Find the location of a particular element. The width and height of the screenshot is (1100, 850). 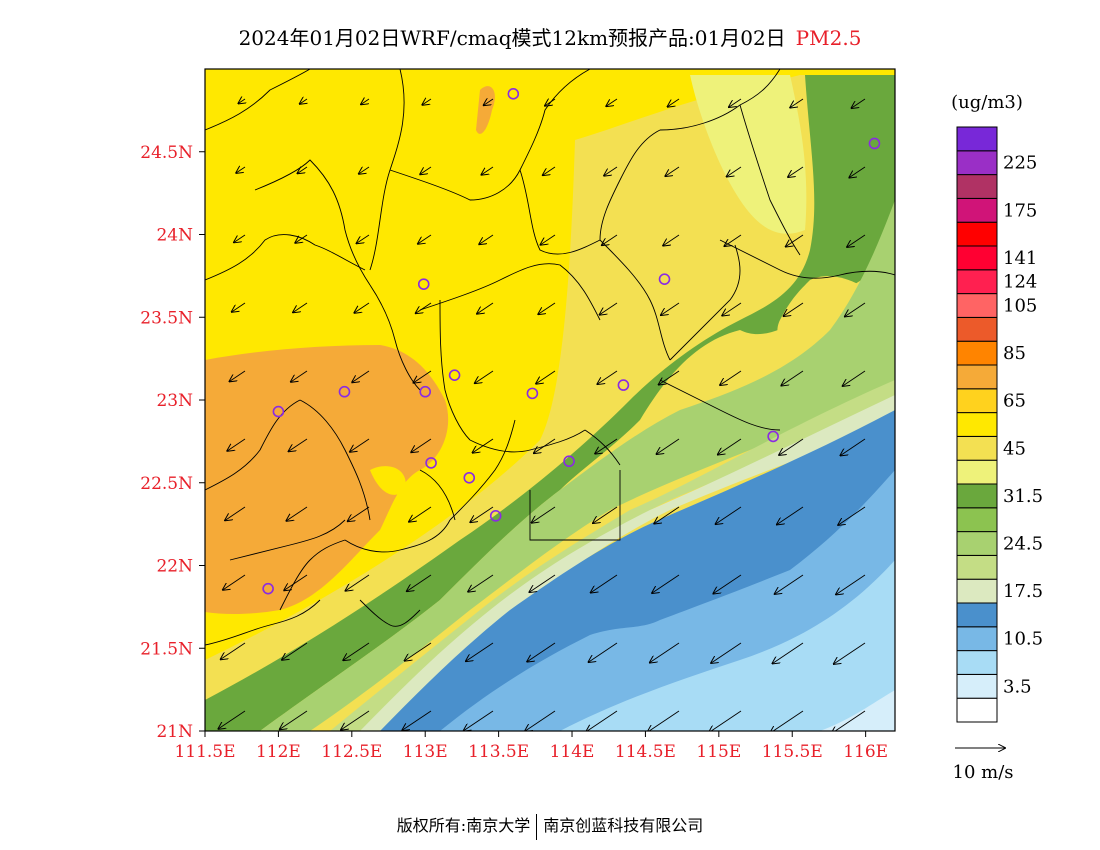

title-main: 2024年01月02日WRF/cmaq模式12km预报产品:01月02日 is located at coordinates (512, 38).